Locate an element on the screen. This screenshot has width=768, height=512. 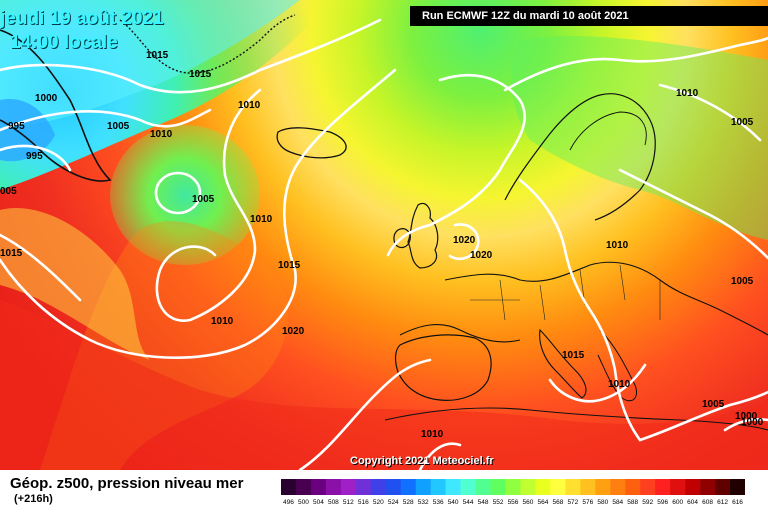
legend-tick-label: 532 is located at coordinates (423, 502).